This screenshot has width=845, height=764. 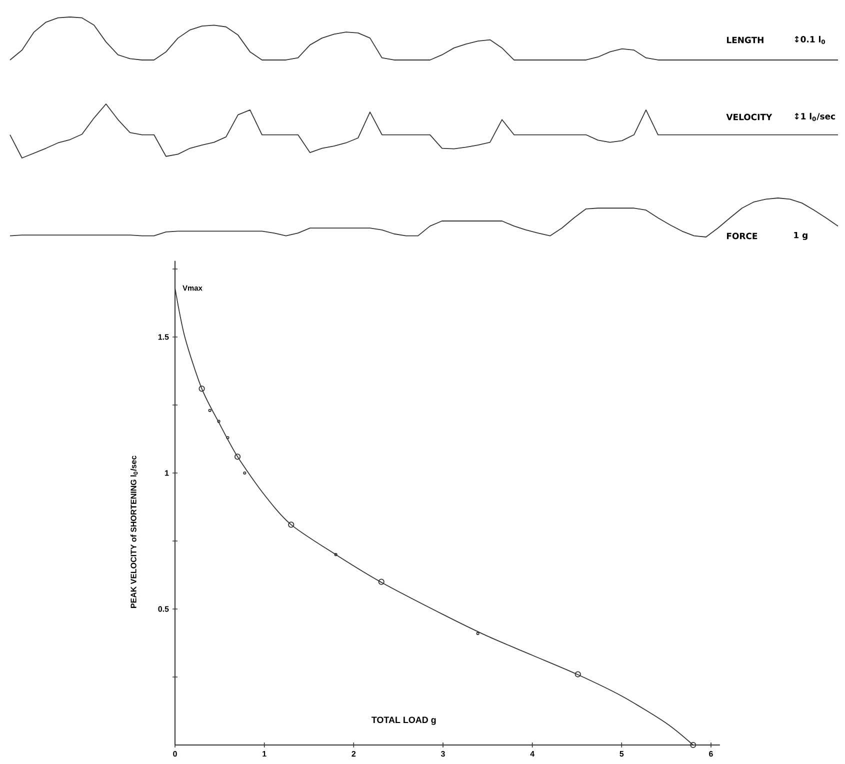 I want to click on annotation: VELOCITY, so click(x=749, y=117).